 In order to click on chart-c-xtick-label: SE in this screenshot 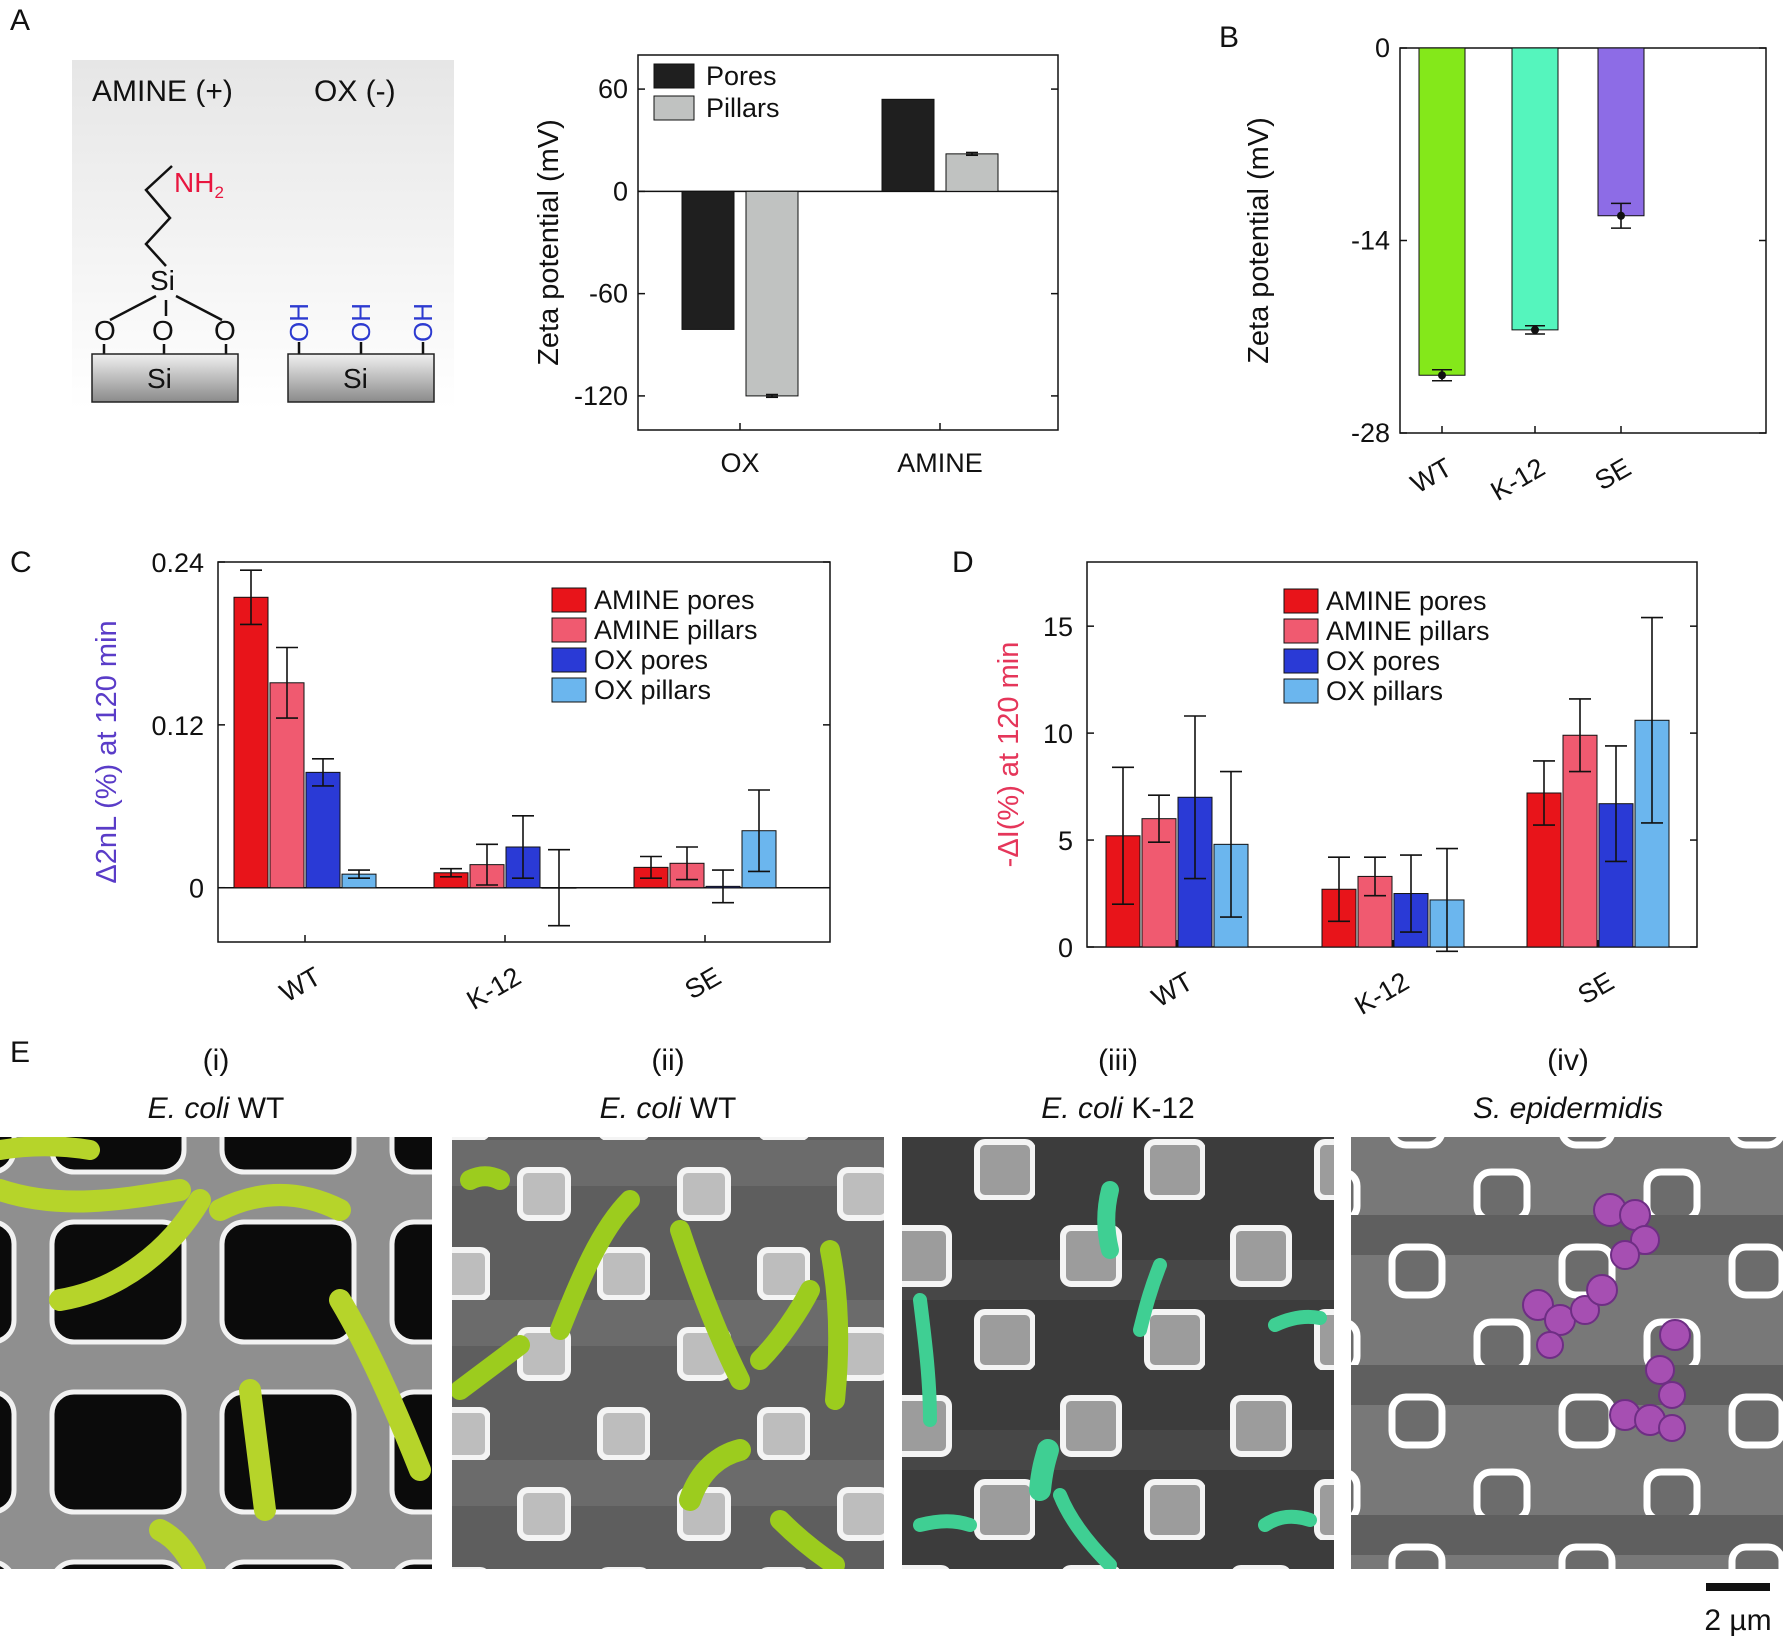, I will do `click(703, 983)`.